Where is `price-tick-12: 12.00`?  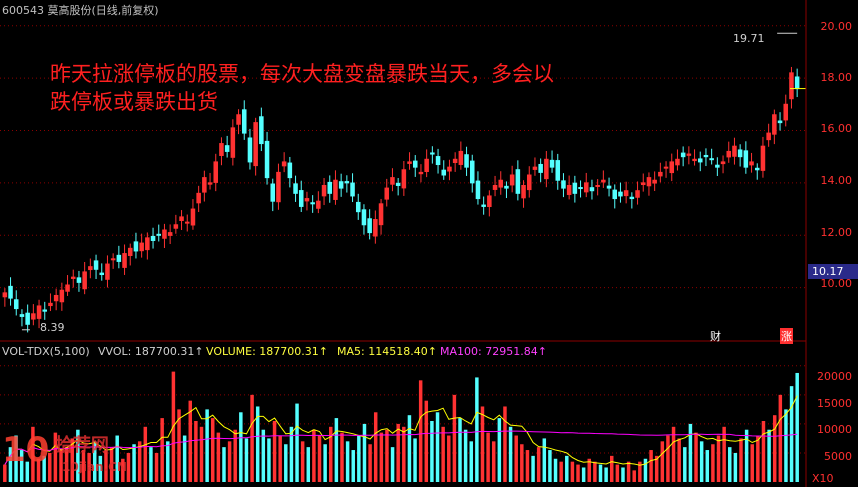 price-tick-12: 12.00 is located at coordinates (836, 232).